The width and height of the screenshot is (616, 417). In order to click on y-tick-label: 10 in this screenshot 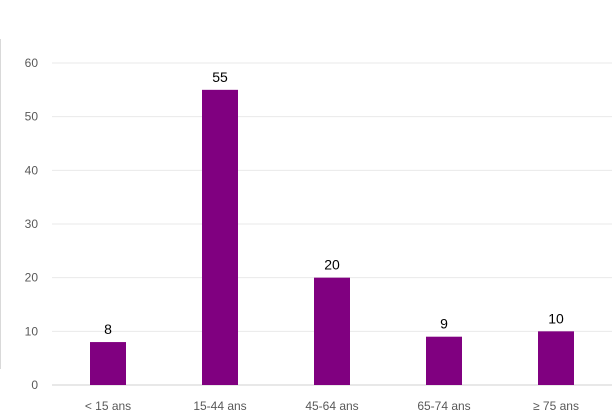, I will do `click(32, 331)`.